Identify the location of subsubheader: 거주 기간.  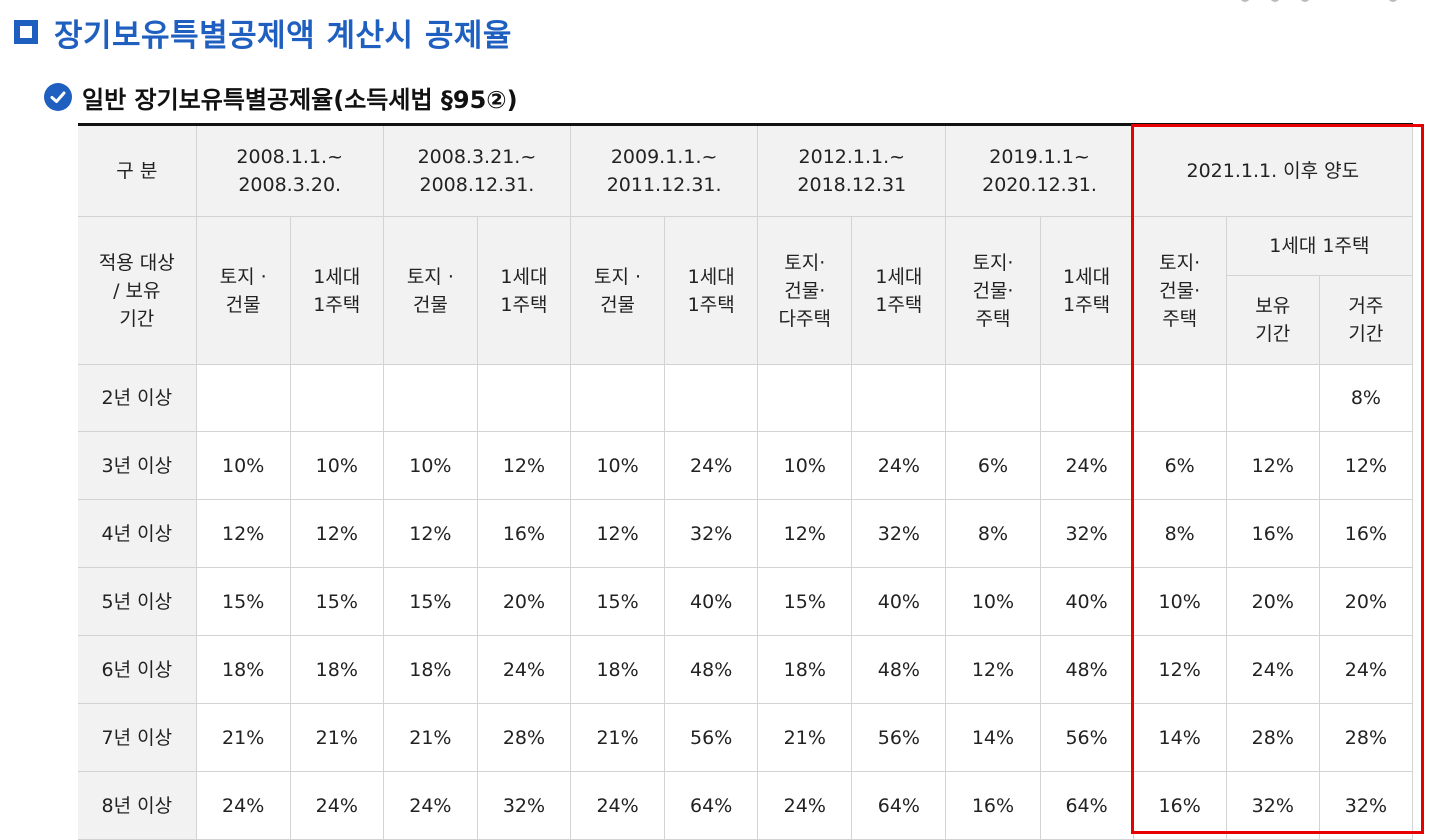
(1366, 320).